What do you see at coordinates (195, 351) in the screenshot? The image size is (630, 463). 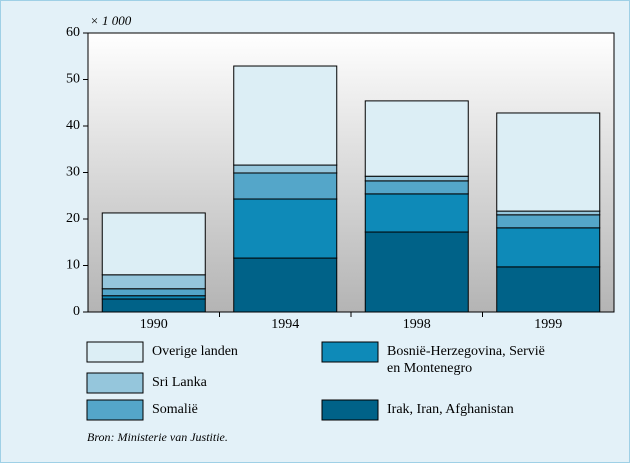 I see `legend-label: Overige landen` at bounding box center [195, 351].